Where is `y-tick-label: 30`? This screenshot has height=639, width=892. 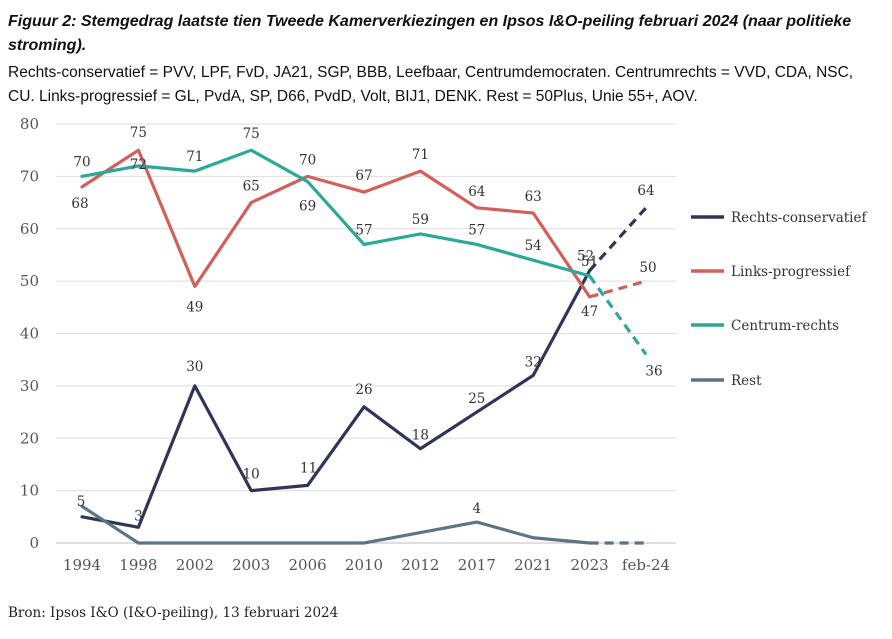
y-tick-label: 30 is located at coordinates (29, 386).